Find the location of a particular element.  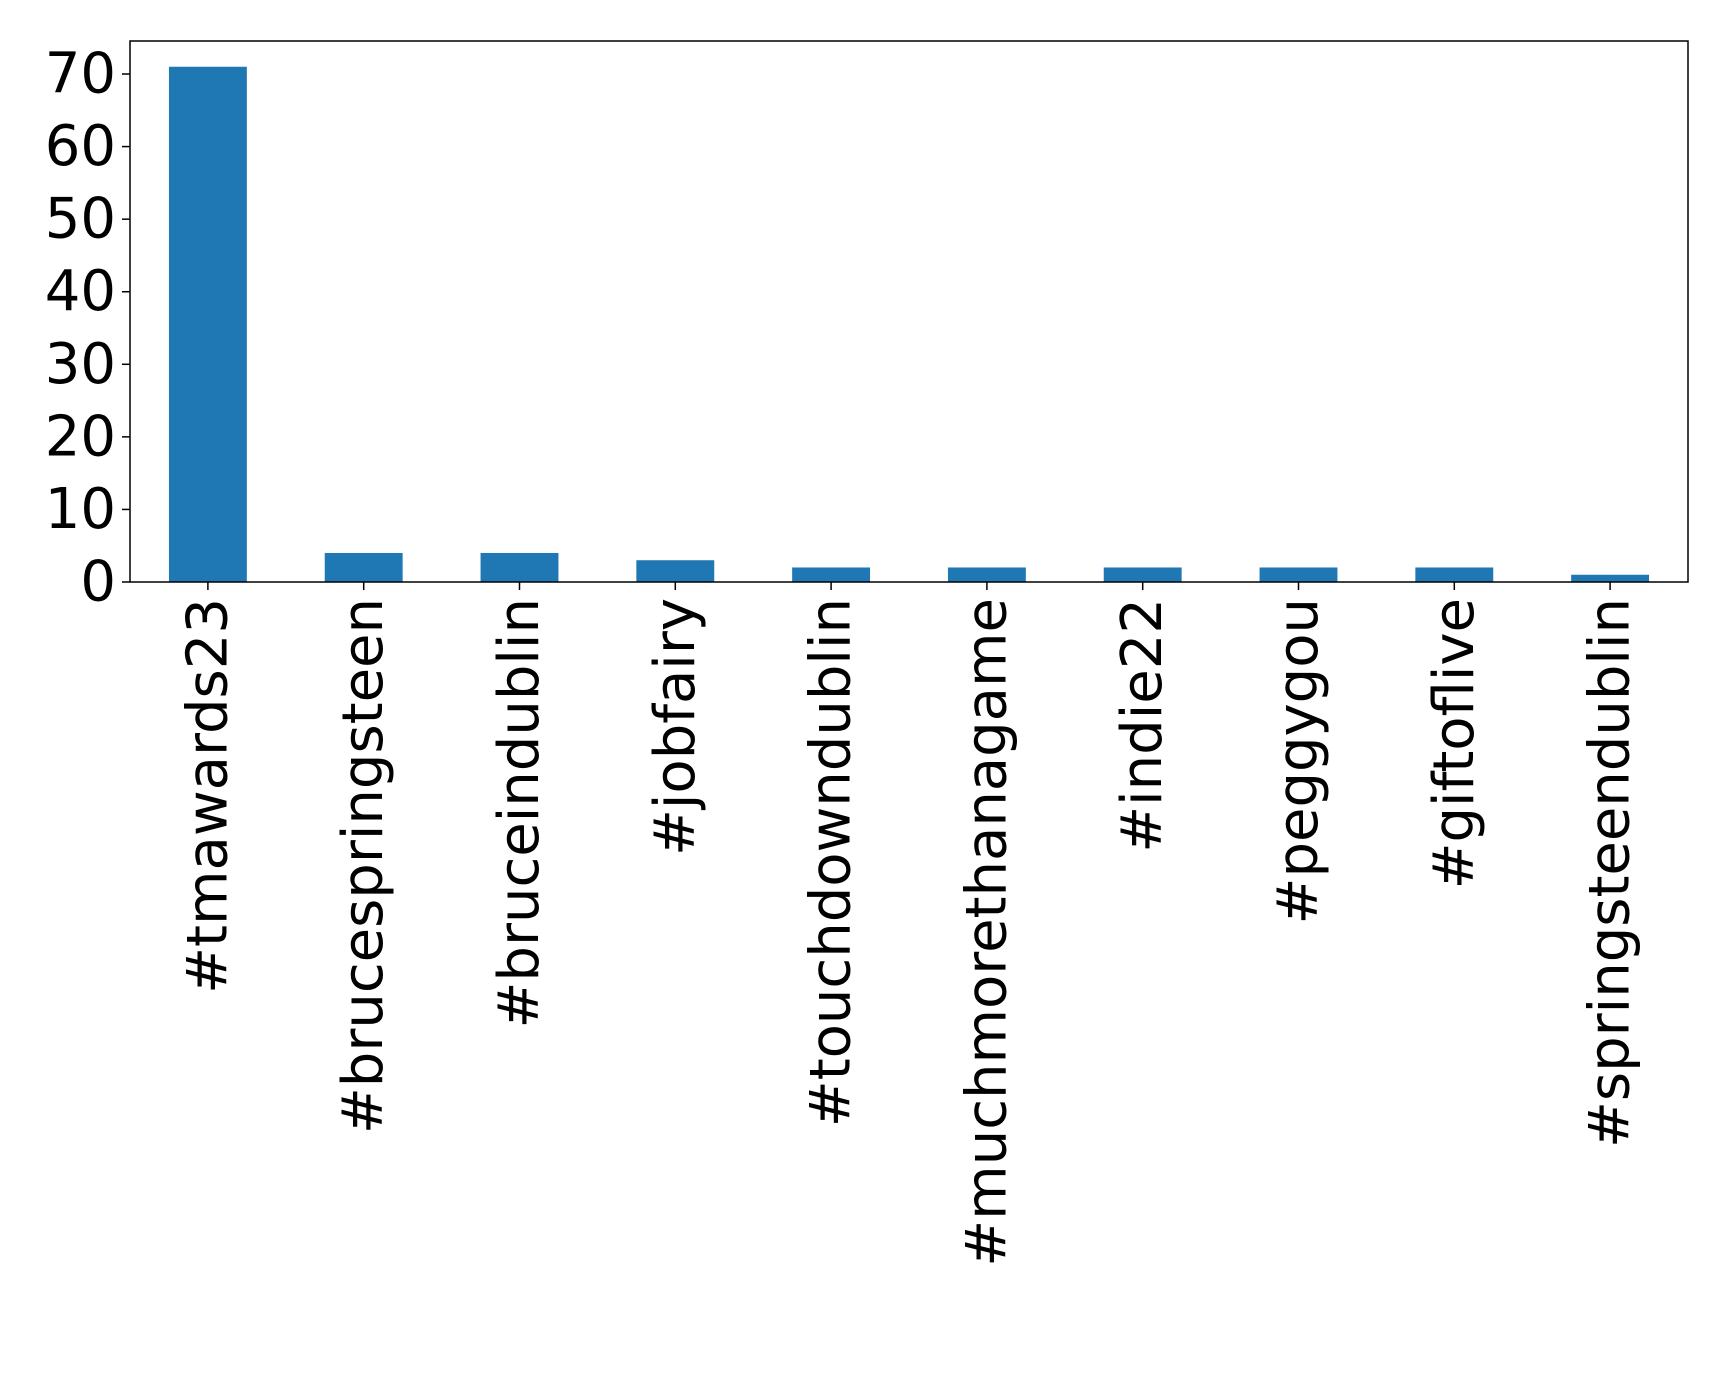

y-tick-label: 40 is located at coordinates (80, 291).